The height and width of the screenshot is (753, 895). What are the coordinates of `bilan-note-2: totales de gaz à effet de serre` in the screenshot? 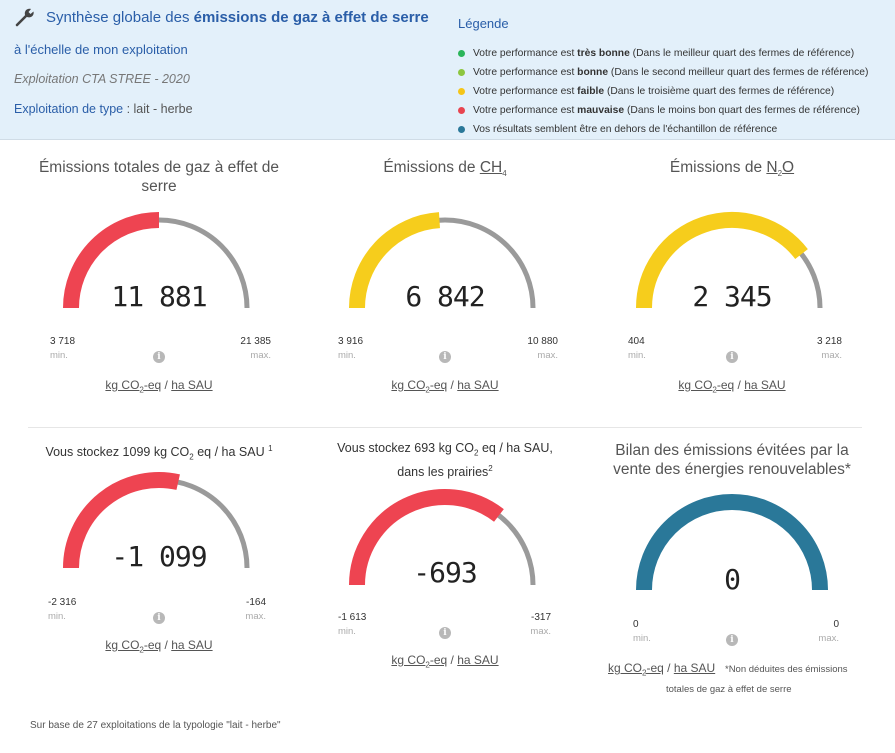 It's located at (729, 689).